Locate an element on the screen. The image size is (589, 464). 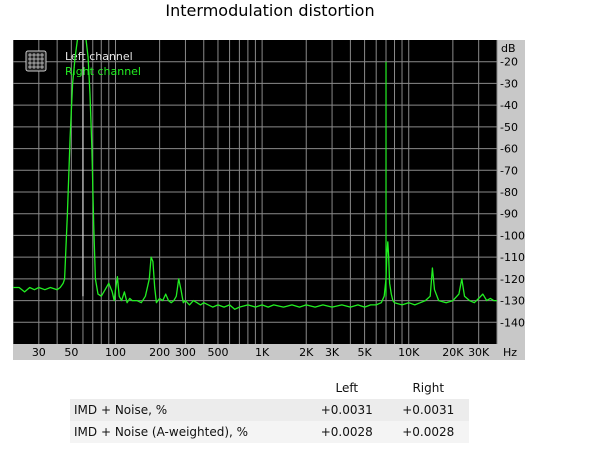
x-tick-label: 5K is located at coordinates (364, 352).